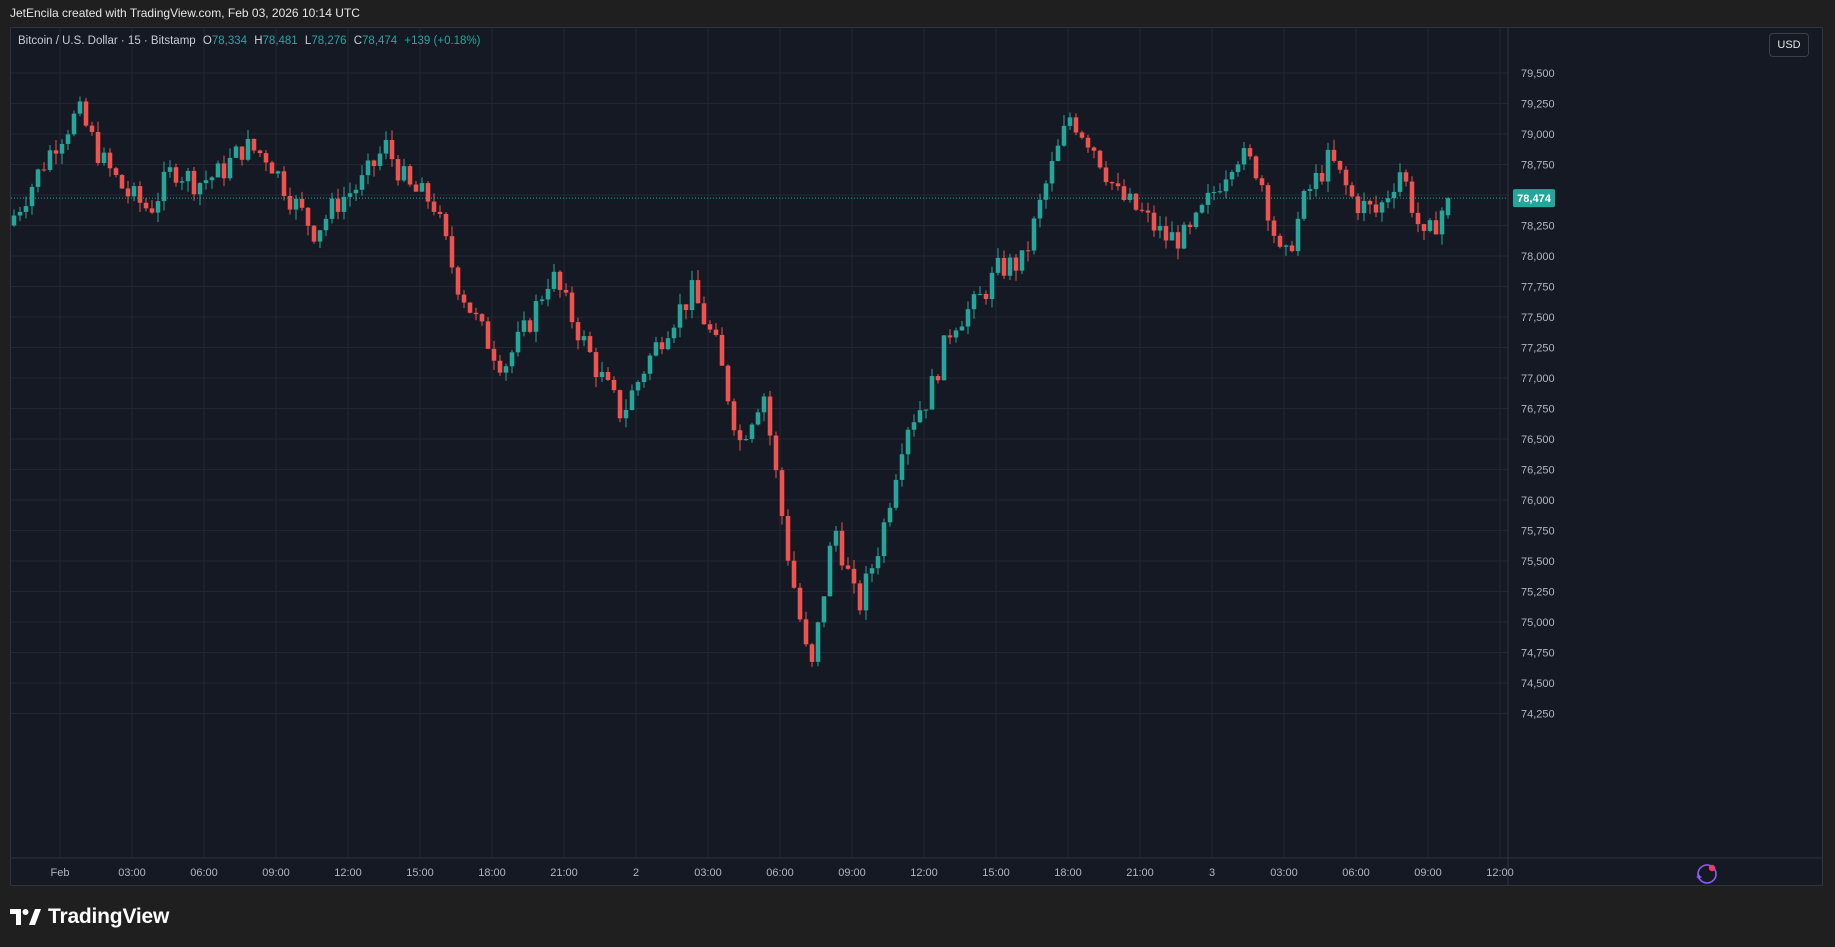  Describe the element at coordinates (308, 41) in the screenshot. I see `low-label: L` at that location.